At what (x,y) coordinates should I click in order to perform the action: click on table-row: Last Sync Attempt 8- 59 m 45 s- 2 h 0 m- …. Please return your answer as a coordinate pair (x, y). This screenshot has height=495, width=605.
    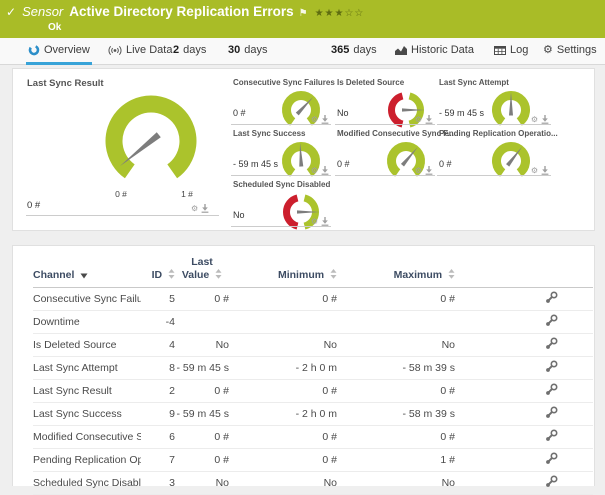
    Looking at the image, I should click on (313, 368).